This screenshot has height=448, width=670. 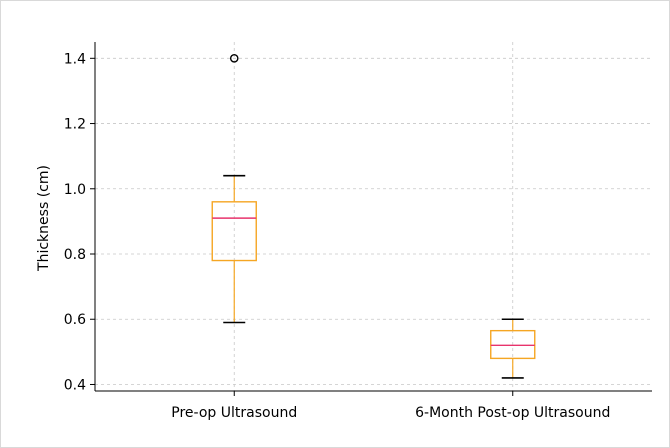 What do you see at coordinates (75, 320) in the screenshot?
I see `y-tick-label: 0.6` at bounding box center [75, 320].